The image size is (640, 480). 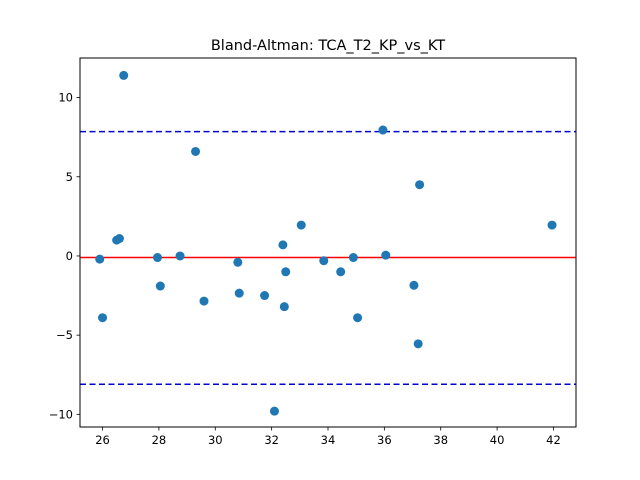 What do you see at coordinates (271, 440) in the screenshot?
I see `x-tick-label: 32` at bounding box center [271, 440].